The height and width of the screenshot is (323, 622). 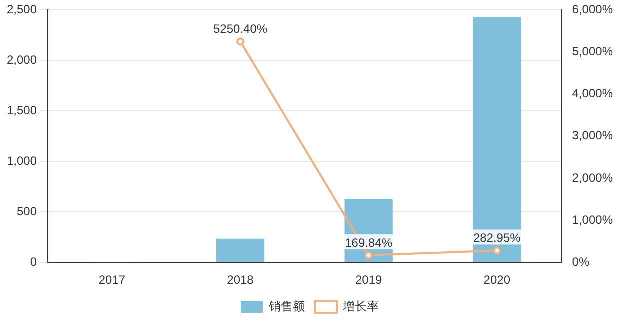 I want to click on data-label: 5250.40%, so click(x=240, y=29).